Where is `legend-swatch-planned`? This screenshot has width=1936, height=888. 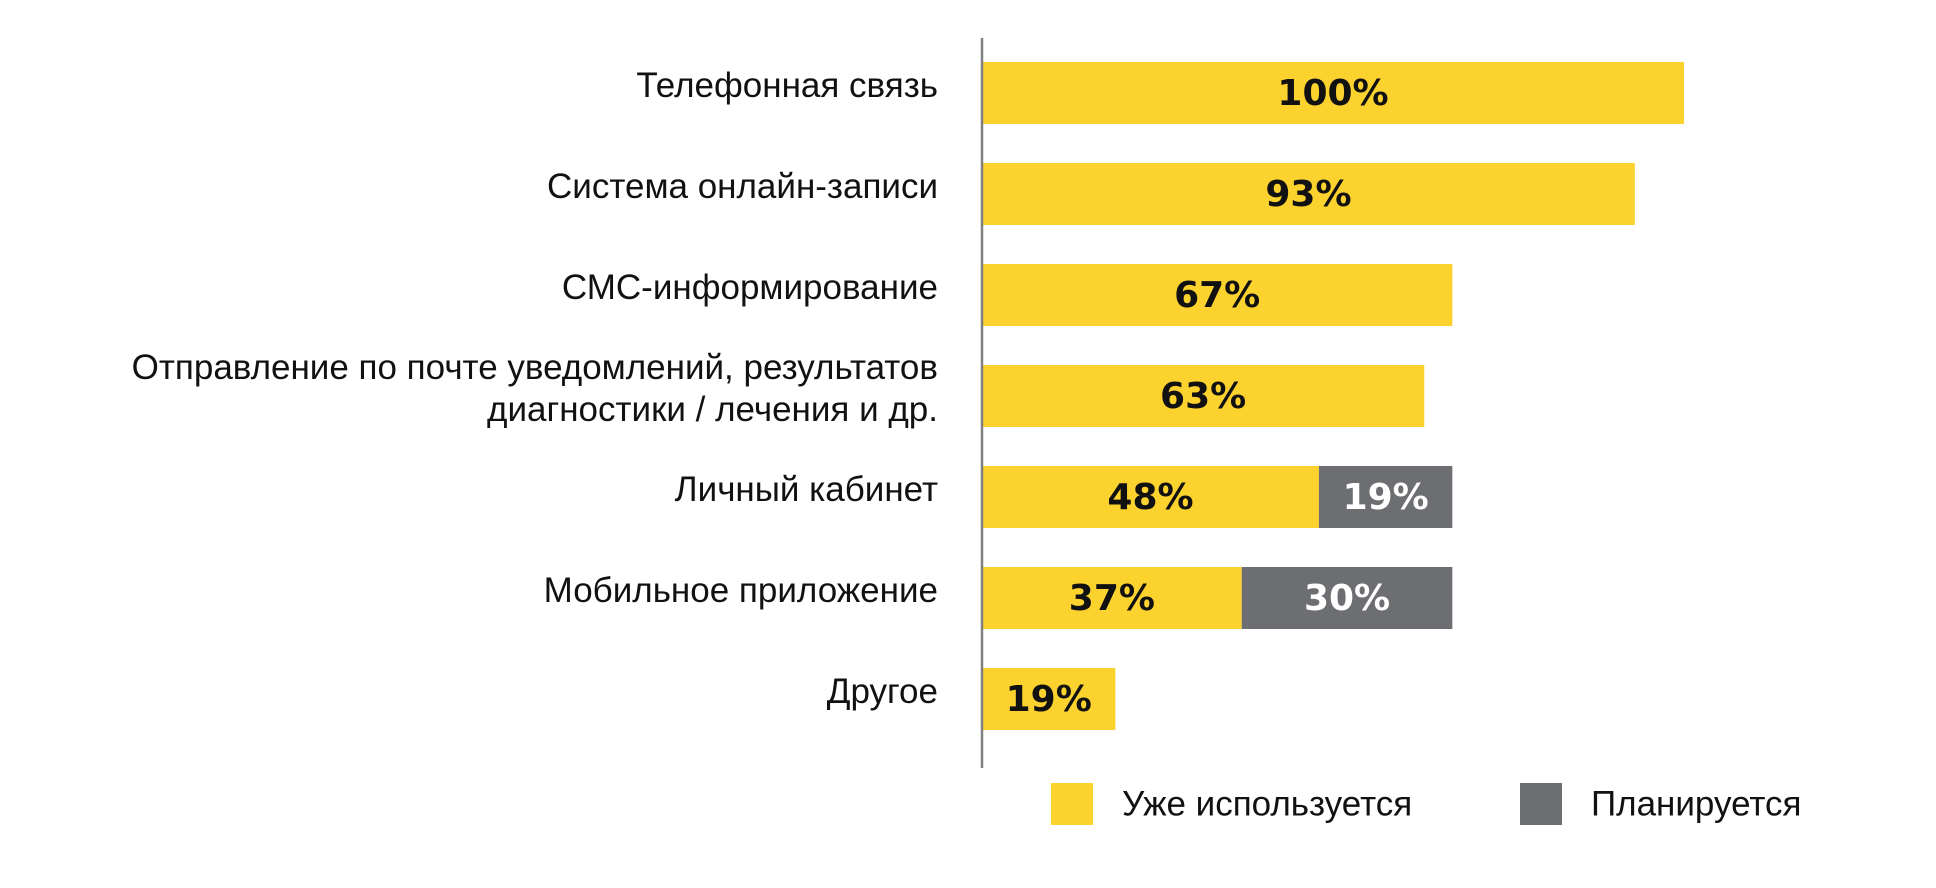
legend-swatch-planned is located at coordinates (1541, 804).